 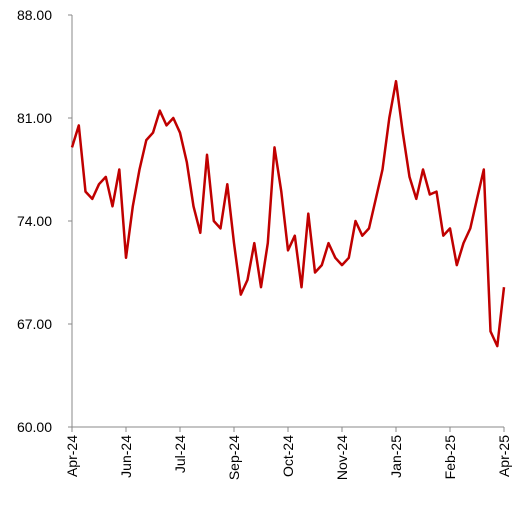 I want to click on y-tick-label: 81.00, so click(x=34, y=118).